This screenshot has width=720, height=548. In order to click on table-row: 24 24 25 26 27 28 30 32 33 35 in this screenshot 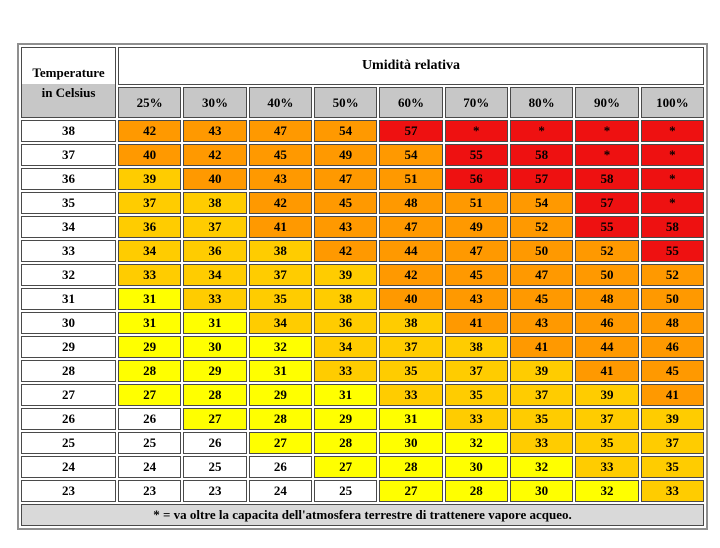, I will do `click(362, 467)`.